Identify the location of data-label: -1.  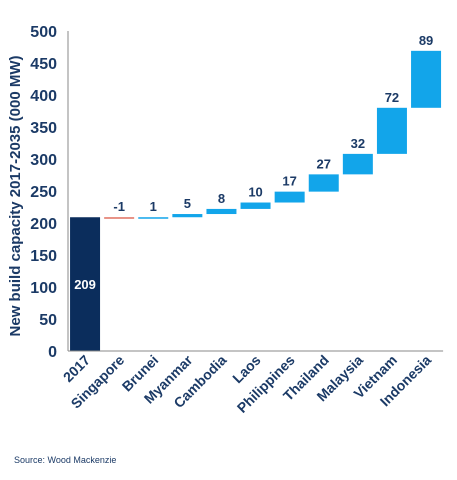
(119, 206).